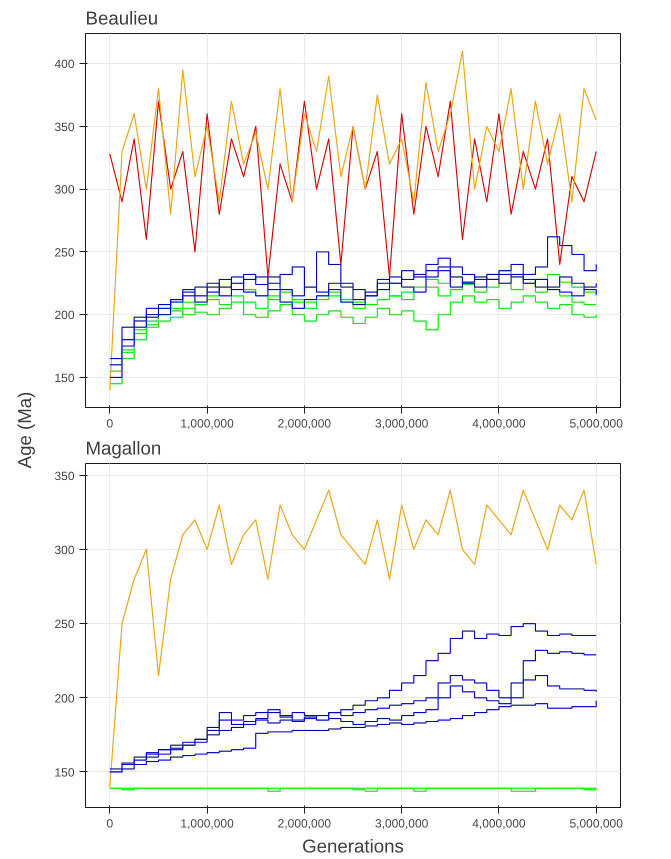 Image resolution: width=671 pixels, height=859 pixels. What do you see at coordinates (124, 448) in the screenshot?
I see `chart-title: Magallon` at bounding box center [124, 448].